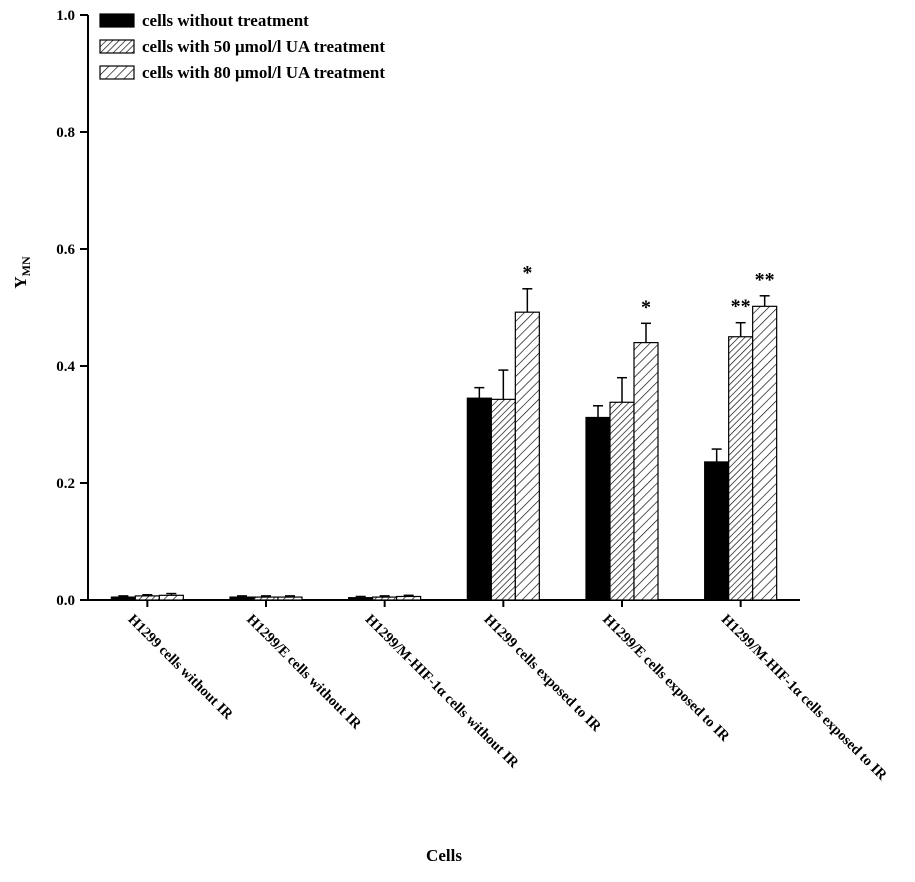  What do you see at coordinates (543, 674) in the screenshot?
I see `svg-text: H1299 cells exposed to IR` at bounding box center [543, 674].